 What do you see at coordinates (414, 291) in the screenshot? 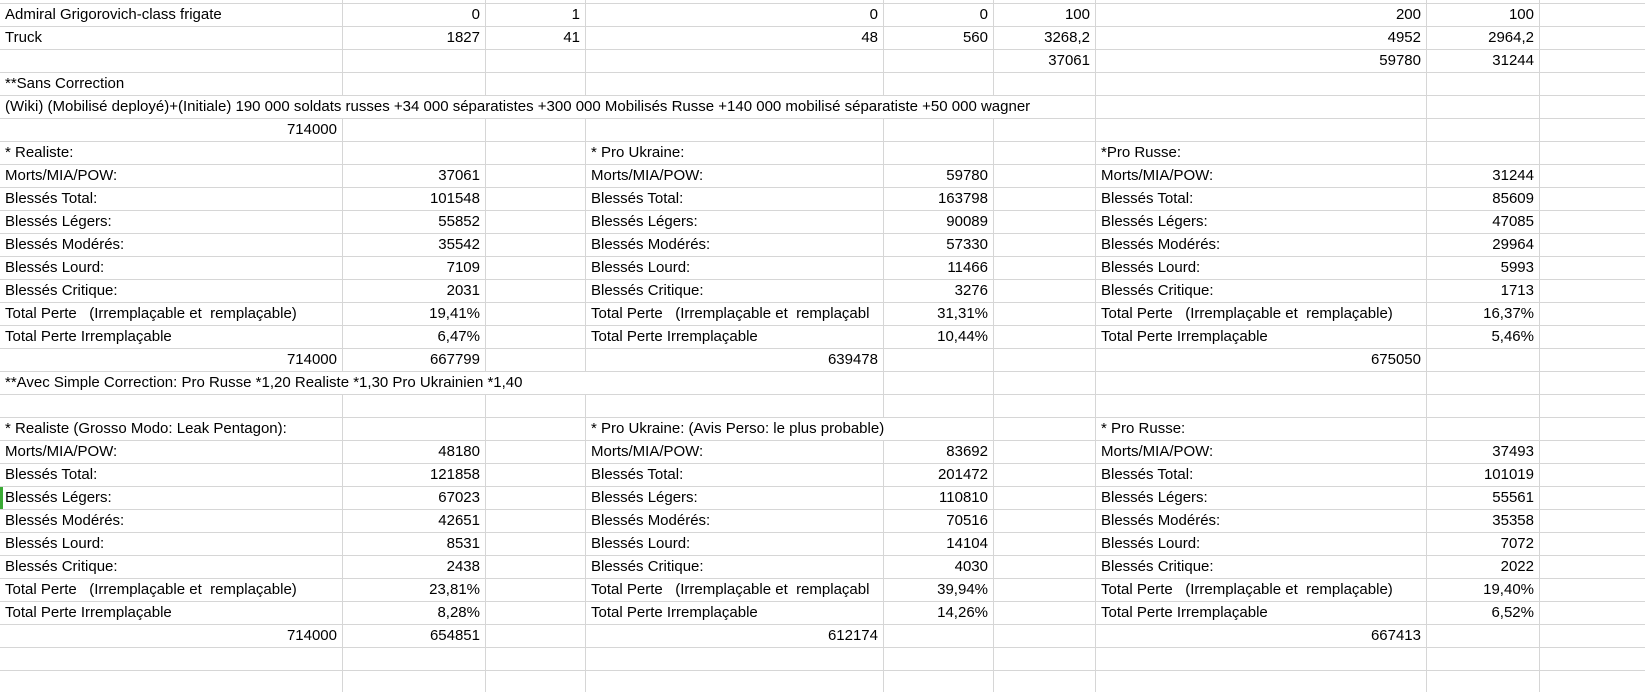
I see `cell-value: 2031` at bounding box center [414, 291].